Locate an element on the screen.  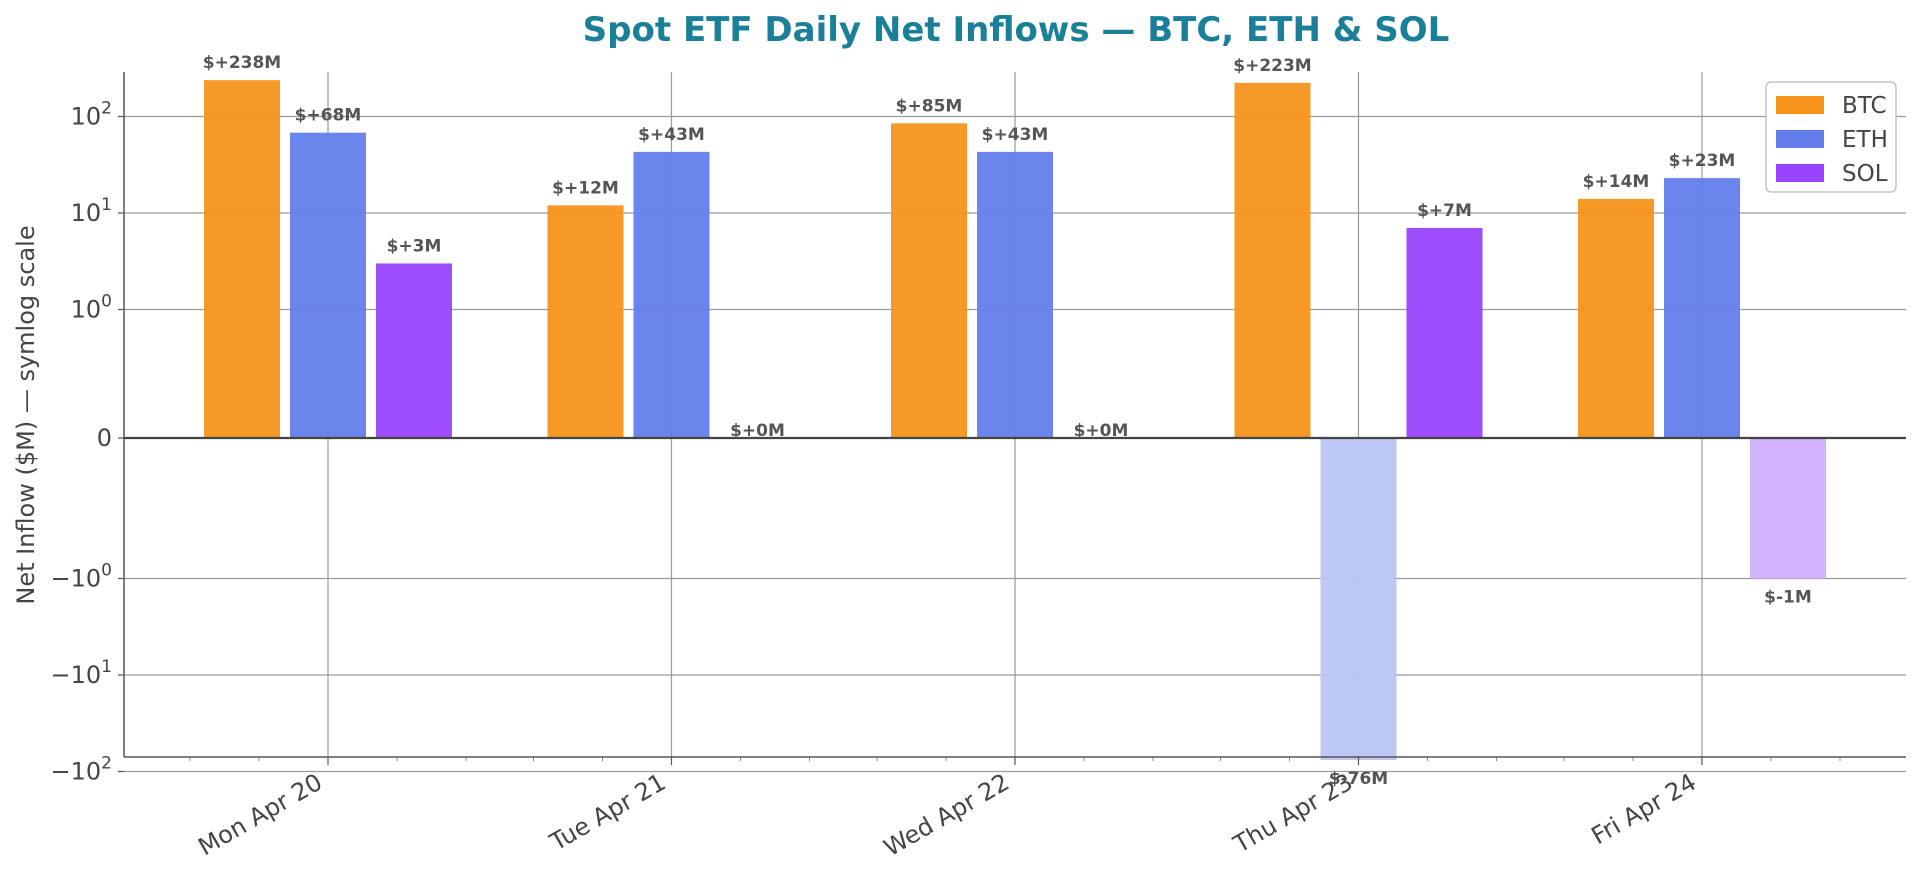
data-label: $+68M is located at coordinates (328, 116).